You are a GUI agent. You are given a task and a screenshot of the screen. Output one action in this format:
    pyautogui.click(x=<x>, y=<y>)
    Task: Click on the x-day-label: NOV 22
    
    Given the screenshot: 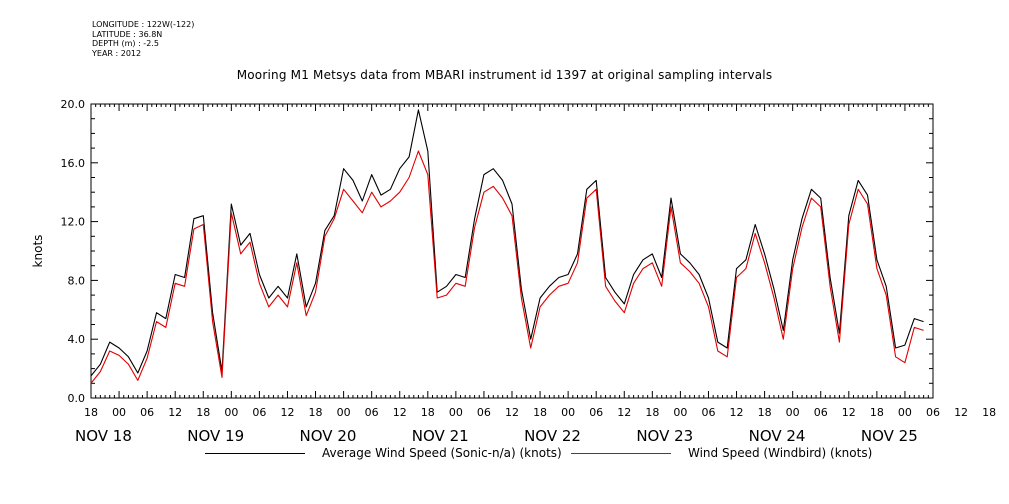 What is the action you would take?
    pyautogui.click(x=552, y=436)
    